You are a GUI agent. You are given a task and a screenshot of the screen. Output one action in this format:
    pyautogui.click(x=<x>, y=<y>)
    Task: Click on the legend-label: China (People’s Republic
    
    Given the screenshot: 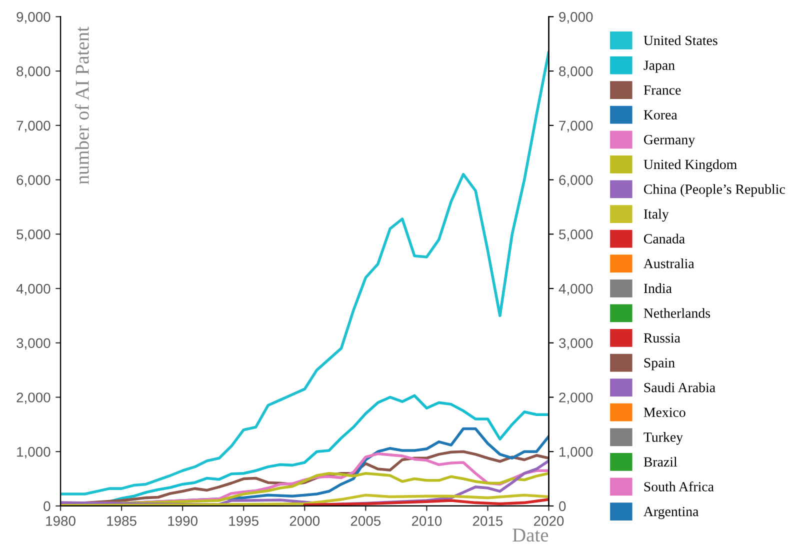 What is the action you would take?
    pyautogui.click(x=714, y=190)
    